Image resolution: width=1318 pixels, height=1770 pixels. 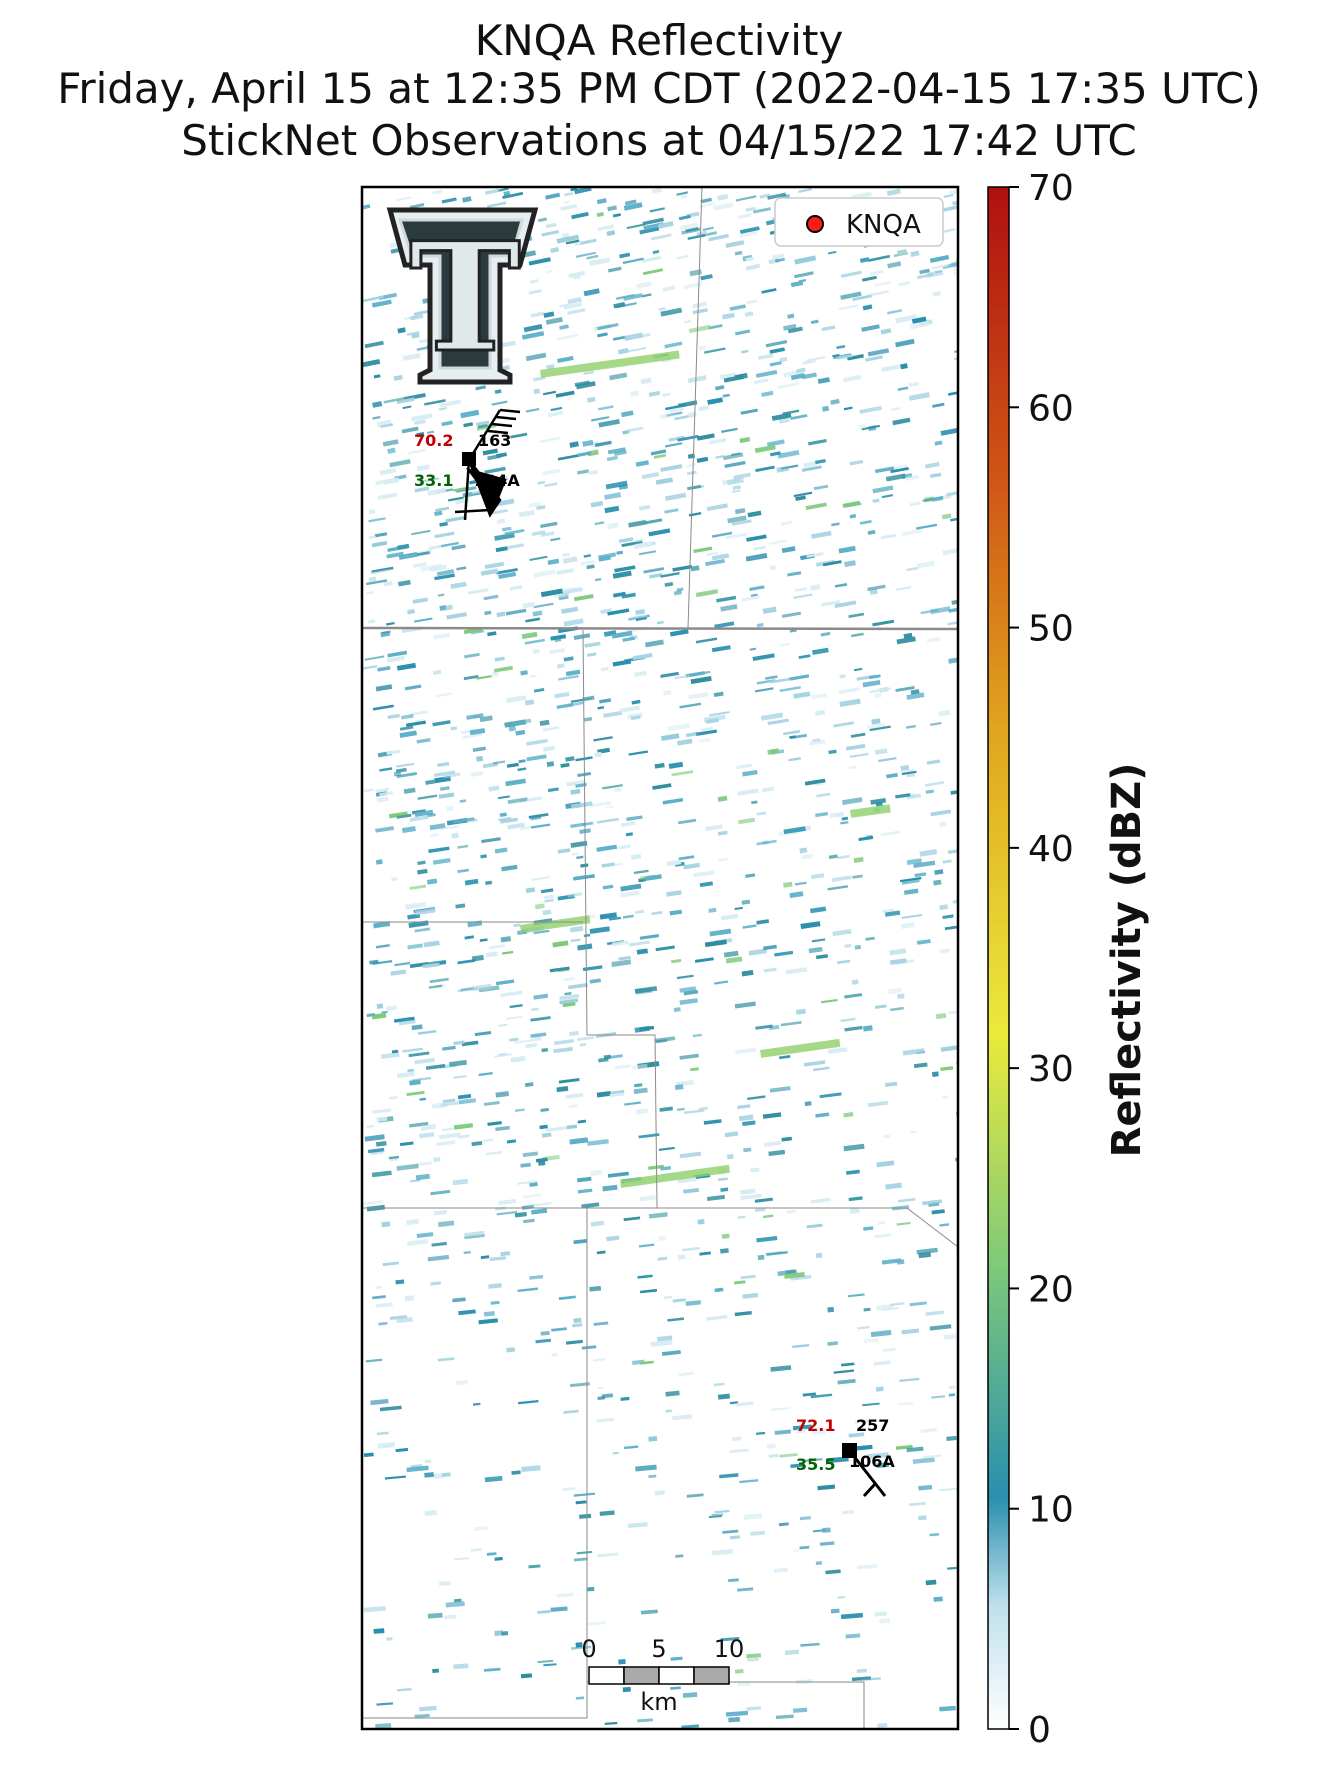 What do you see at coordinates (675, 1176) in the screenshot?
I see `reflectivity-core` at bounding box center [675, 1176].